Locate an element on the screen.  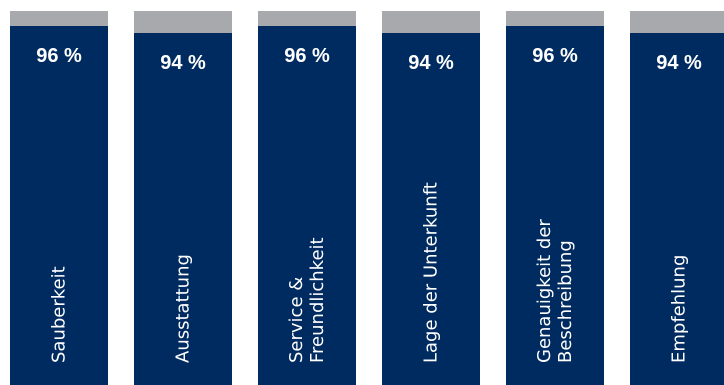
bar-column: 94 % Empfehlung is located at coordinates (677, 198).